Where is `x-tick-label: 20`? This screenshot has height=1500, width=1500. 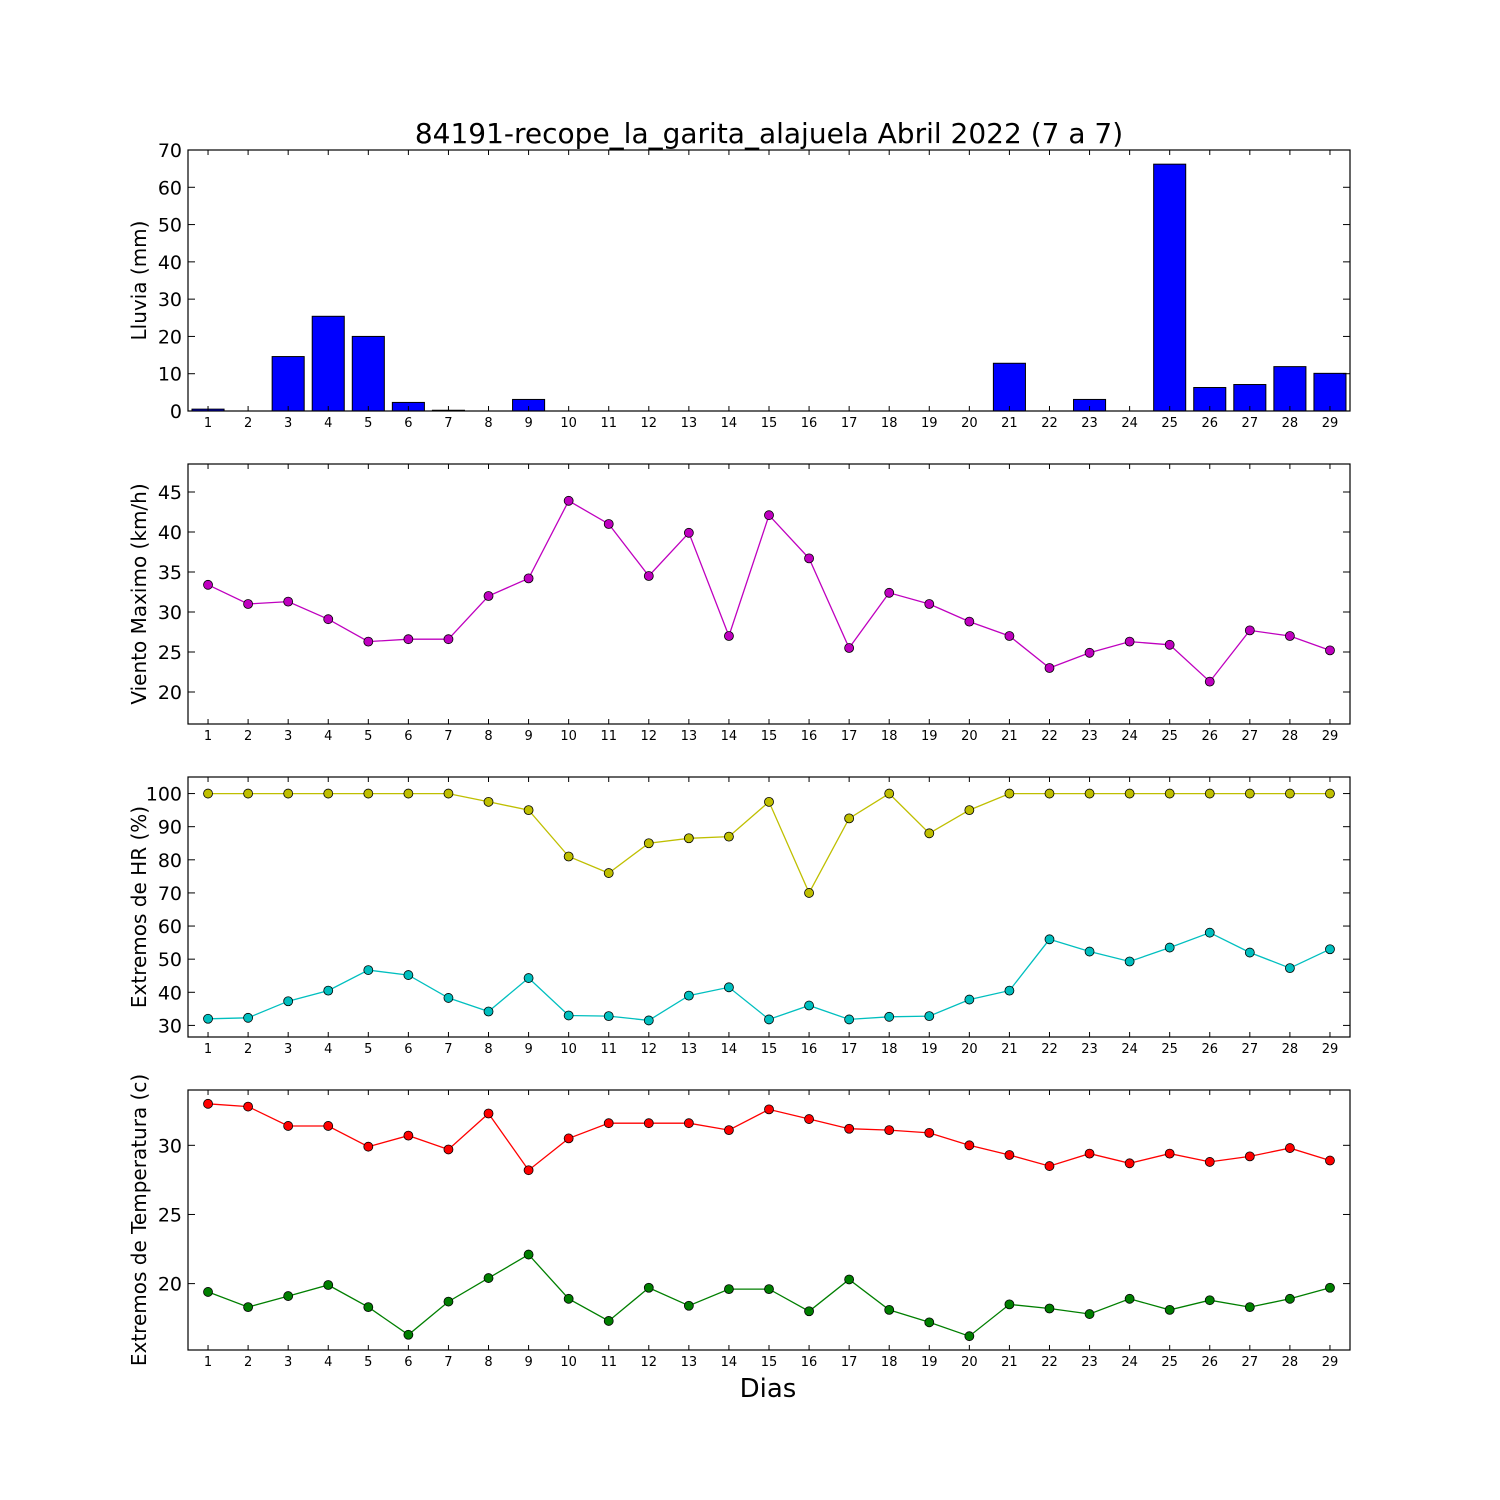 x-tick-label: 20 is located at coordinates (969, 1049).